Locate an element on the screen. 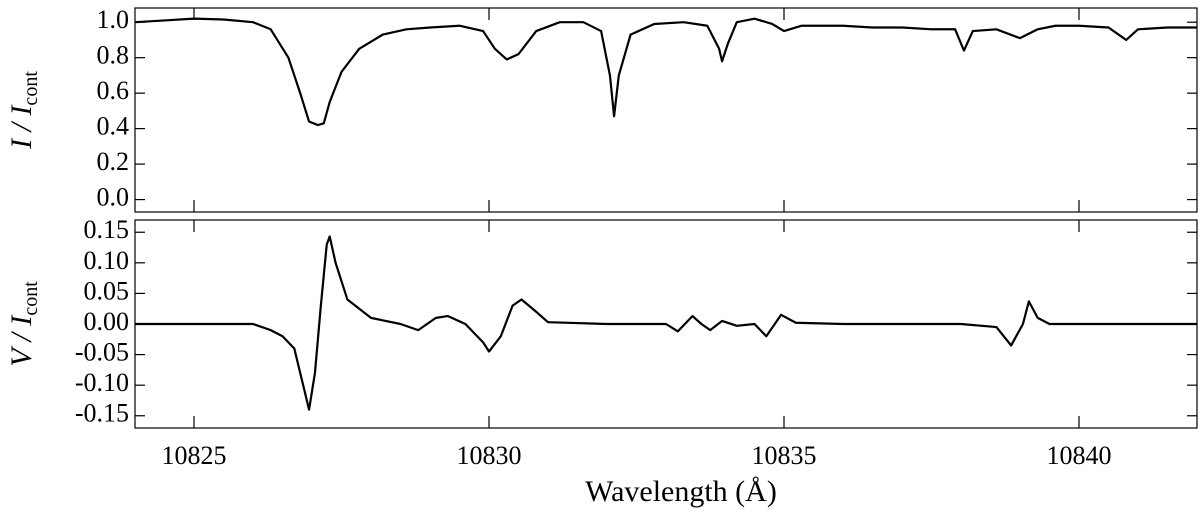 This screenshot has width=1200, height=514. y-tick-label: 0.8 is located at coordinates (113, 55).